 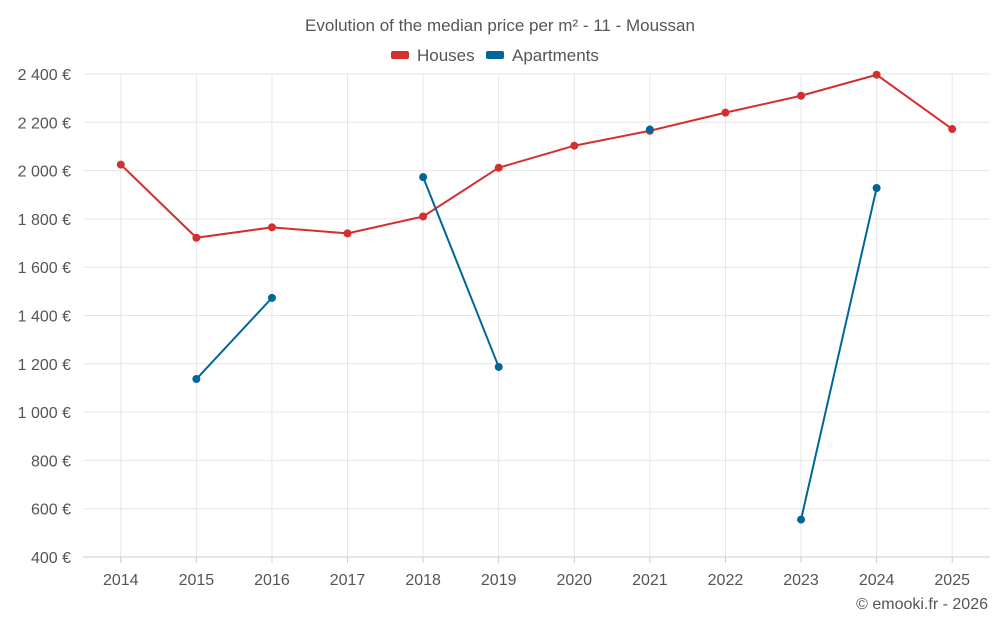 I want to click on x-tick-label: 2016, so click(x=272, y=580).